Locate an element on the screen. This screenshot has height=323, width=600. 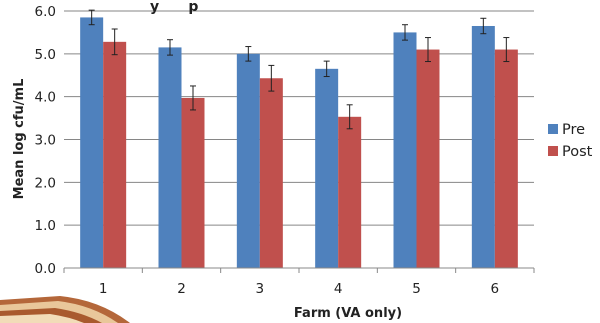
y-tick-label: 0.0 is located at coordinates (45, 269).